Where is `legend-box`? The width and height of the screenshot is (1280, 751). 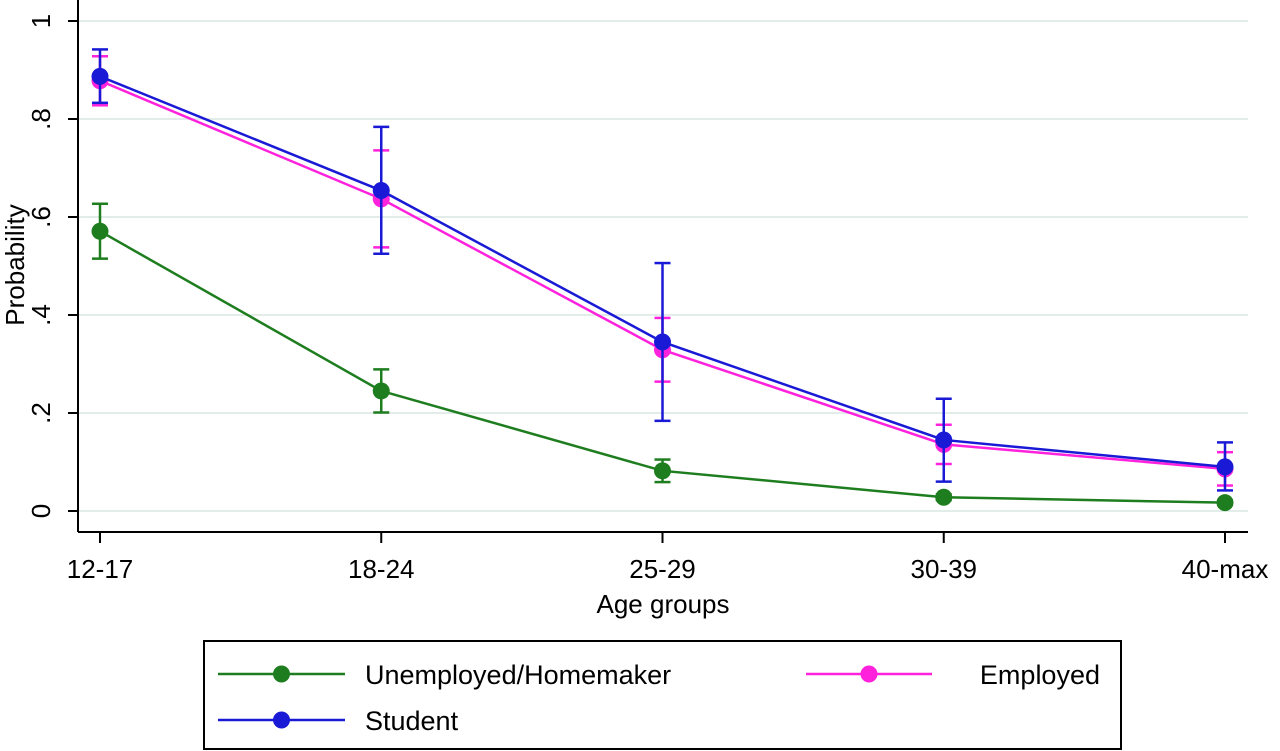 legend-box is located at coordinates (662, 695).